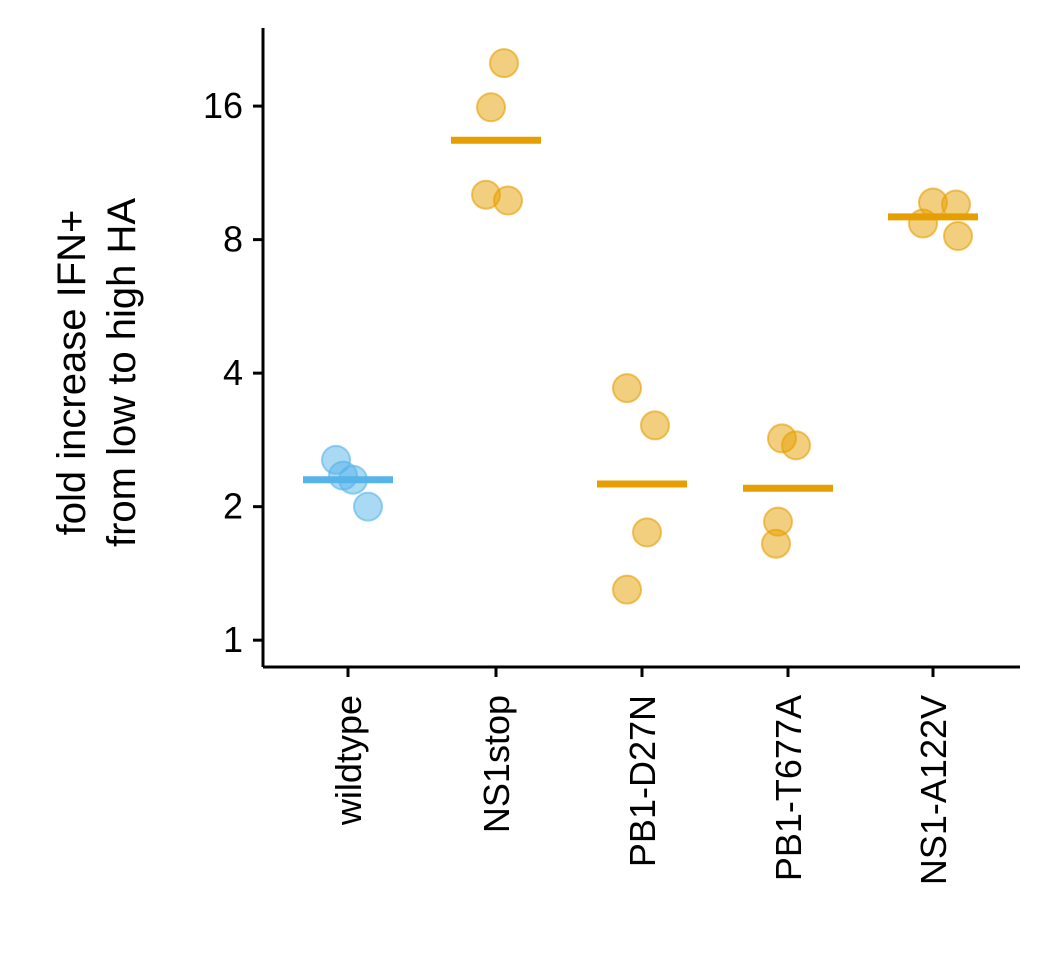  I want to click on y-axis-title: fold increase IFN+ from low to high HA, so click(97, 372).